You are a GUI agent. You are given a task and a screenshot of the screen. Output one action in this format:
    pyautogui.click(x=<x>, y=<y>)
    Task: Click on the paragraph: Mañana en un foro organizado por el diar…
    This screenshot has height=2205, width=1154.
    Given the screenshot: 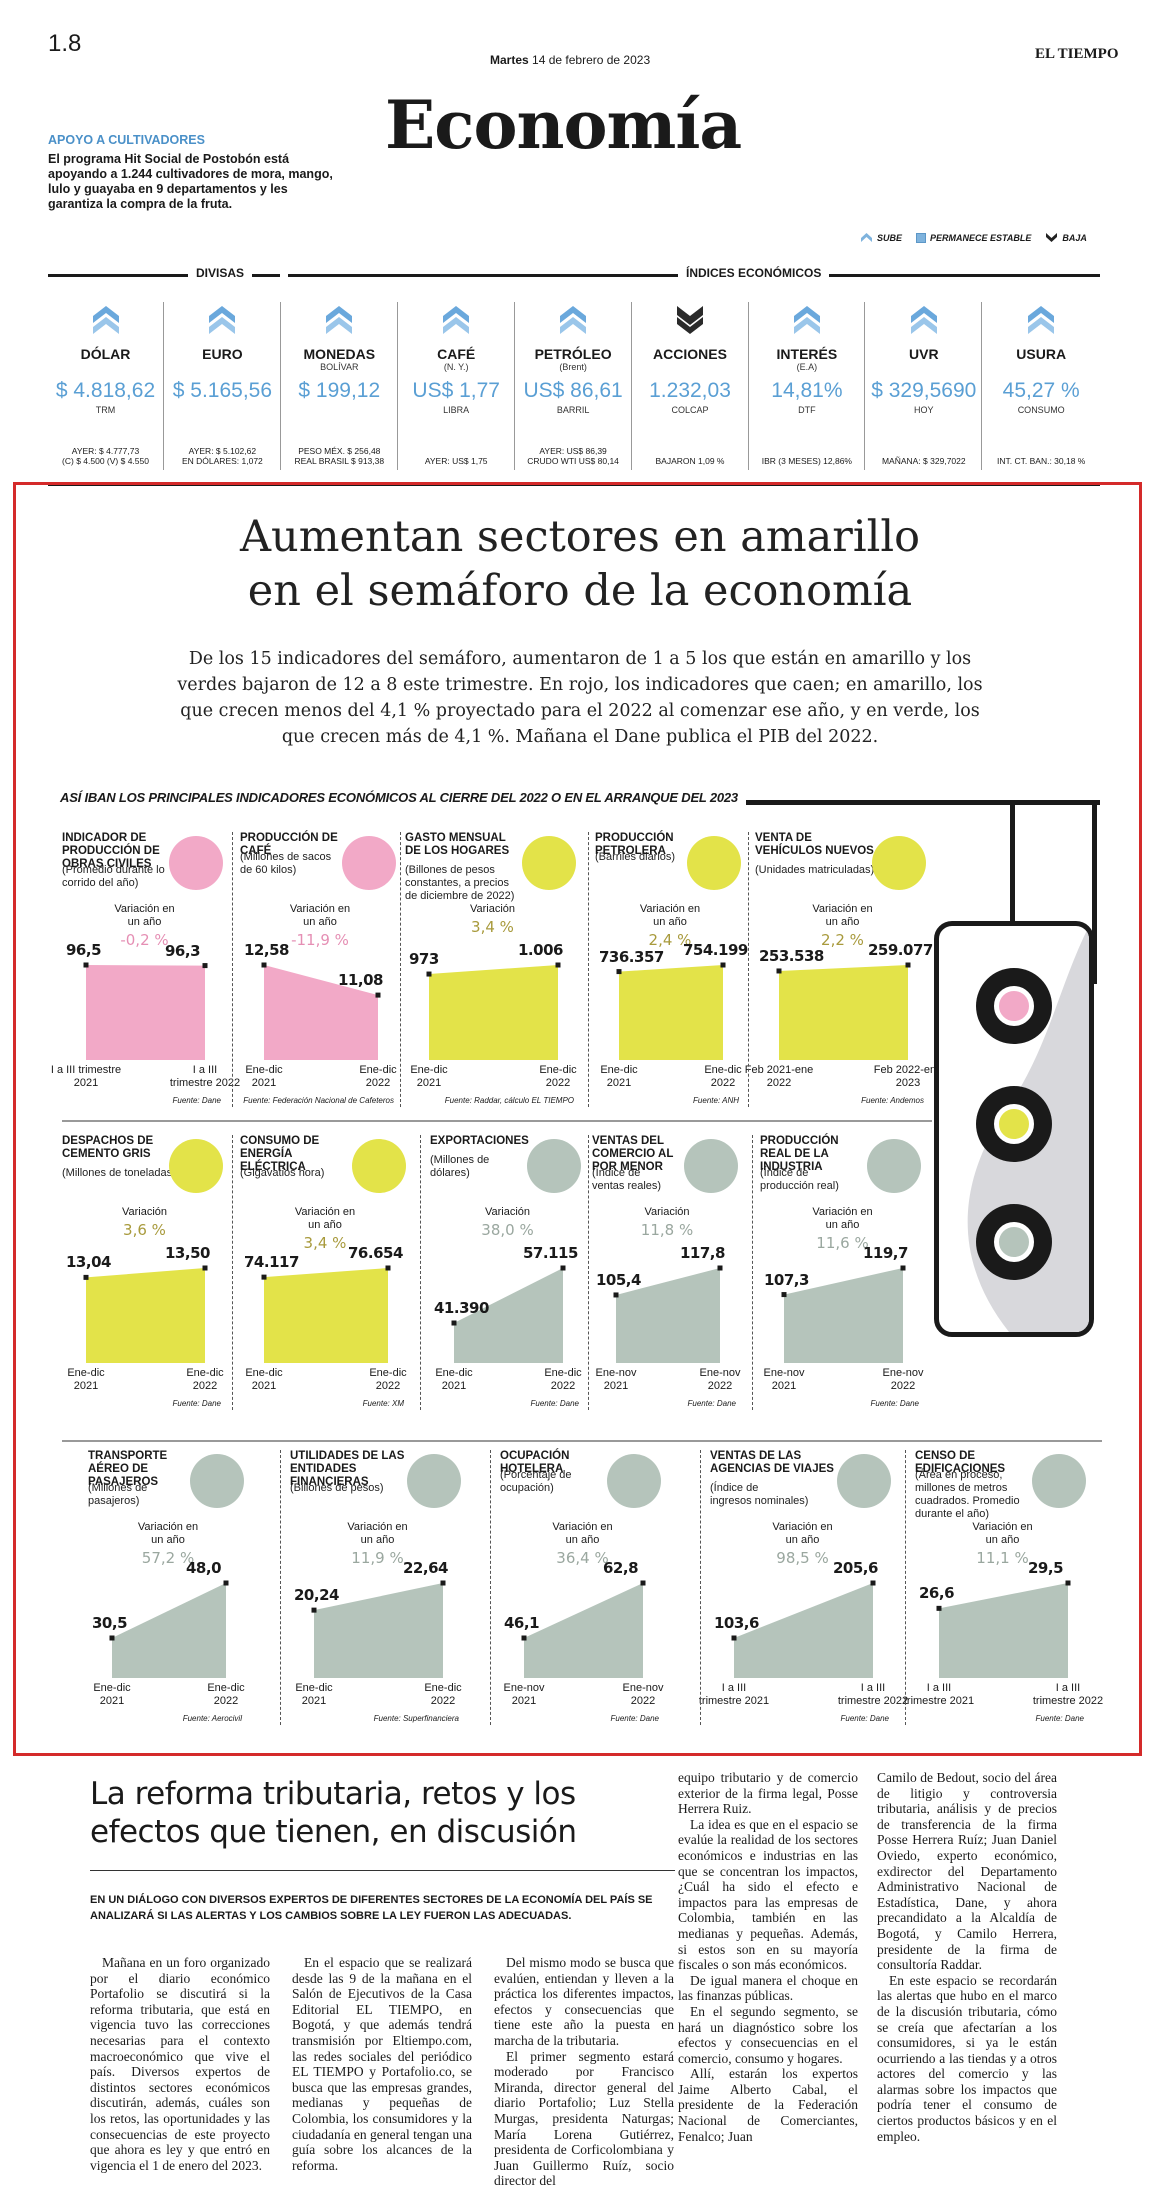 What is the action you would take?
    pyautogui.click(x=180, y=2064)
    